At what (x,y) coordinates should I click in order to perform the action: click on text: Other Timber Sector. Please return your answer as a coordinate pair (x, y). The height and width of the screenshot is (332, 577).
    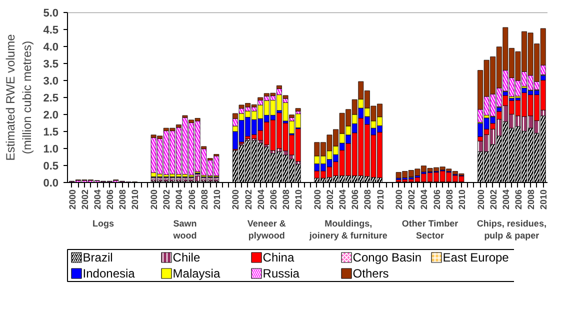
    Looking at the image, I should click on (430, 229).